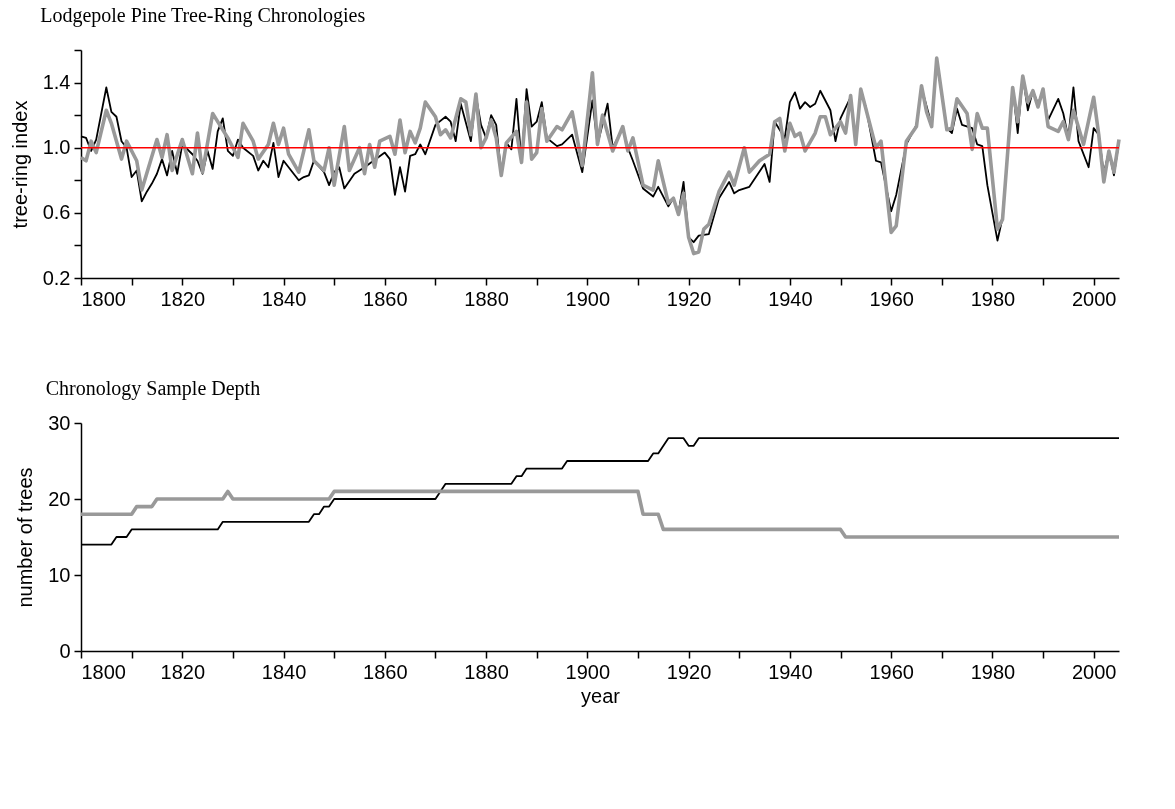 The image size is (1175, 809). I want to click on chart-title: Chronology Sample Depth, so click(153, 388).